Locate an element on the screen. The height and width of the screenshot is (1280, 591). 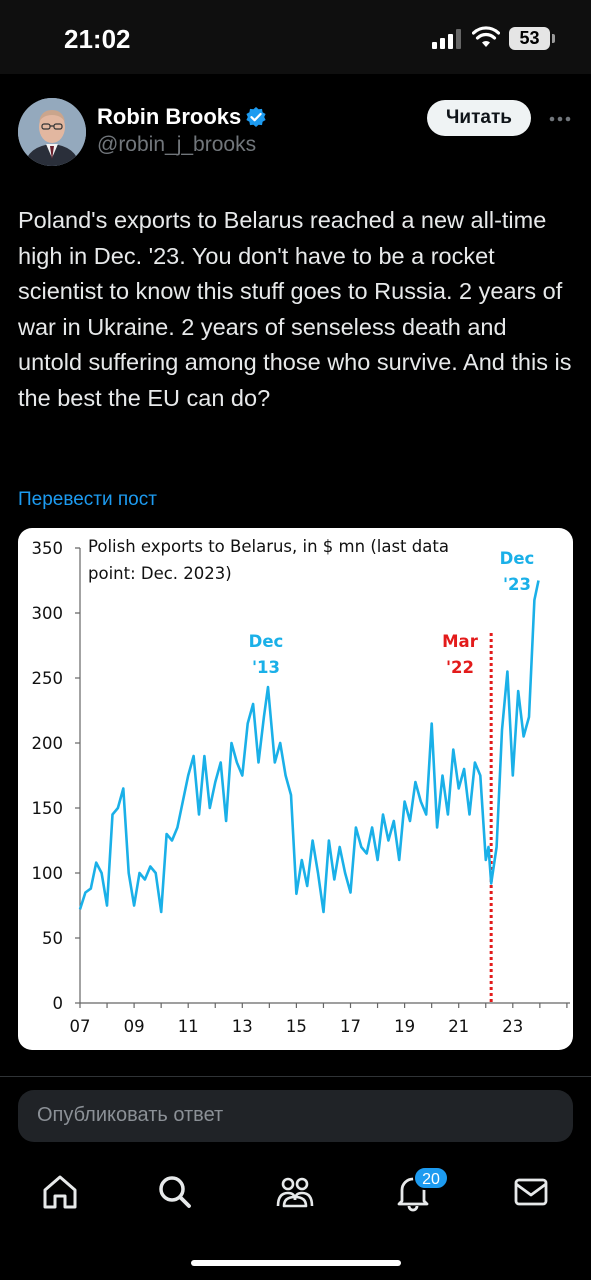
x-tick-label: 19 is located at coordinates (404, 1026).